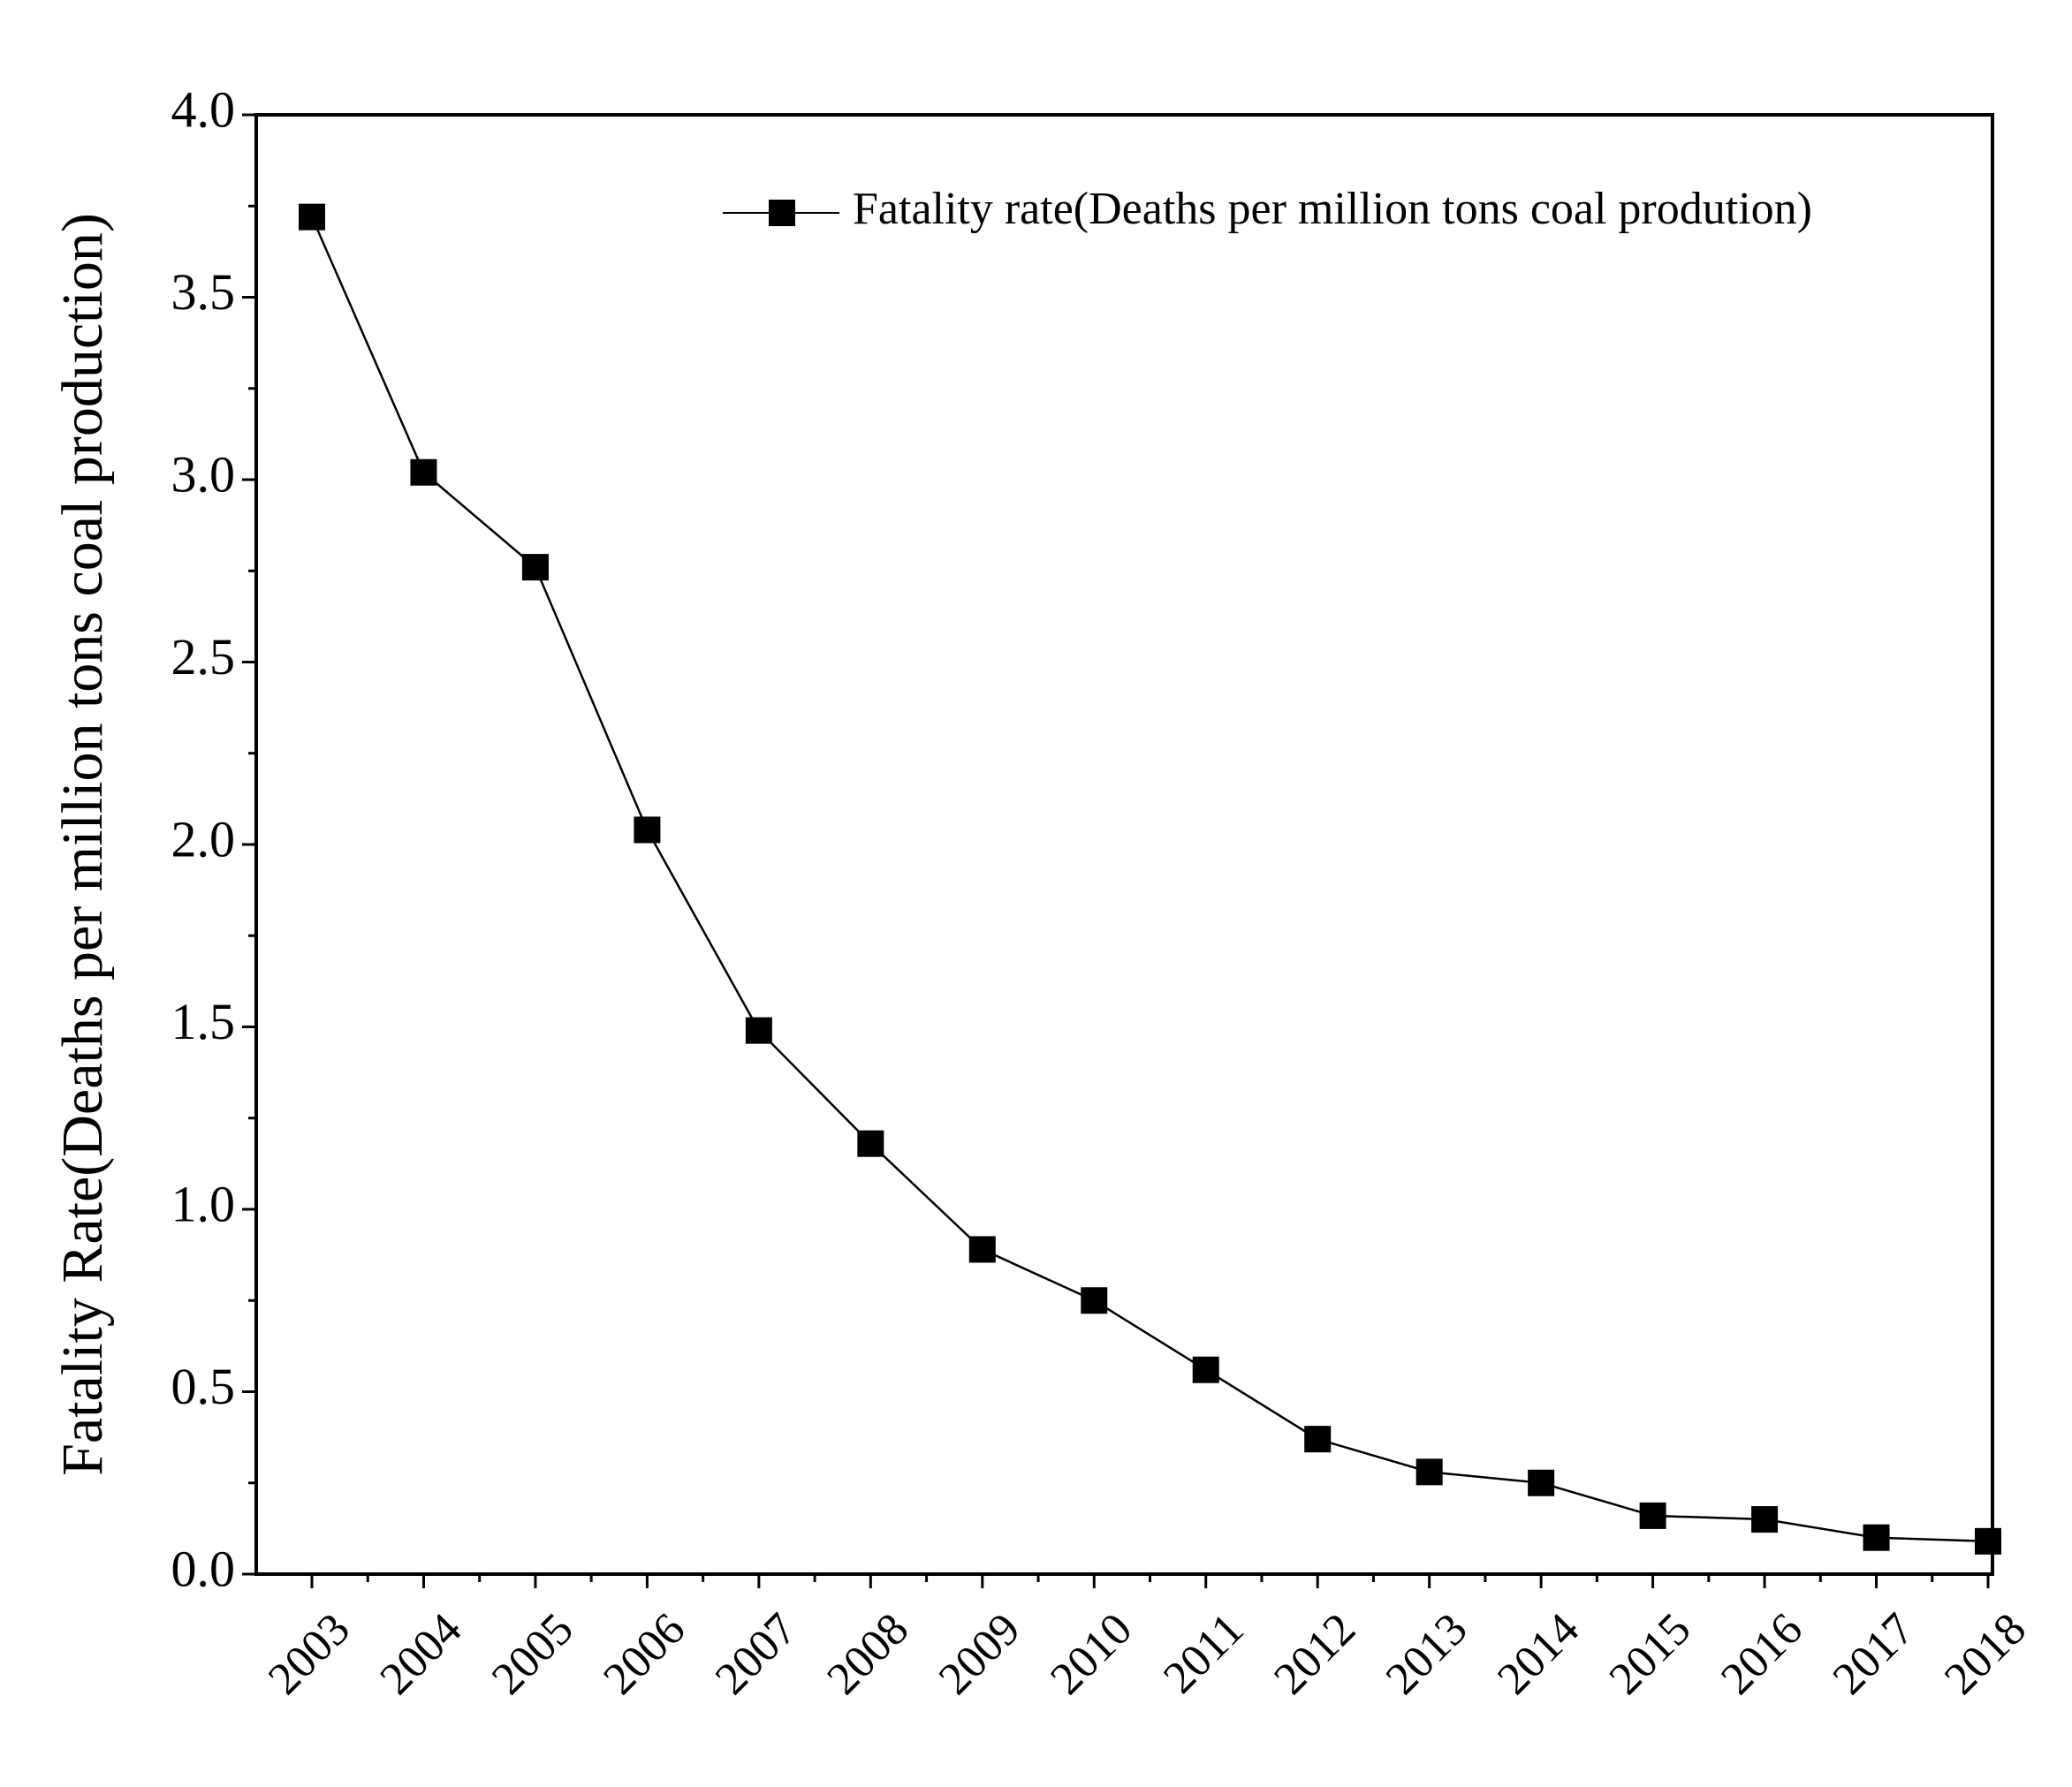  What do you see at coordinates (1315, 1654) in the screenshot?
I see `x-tick-label: 2012` at bounding box center [1315, 1654].